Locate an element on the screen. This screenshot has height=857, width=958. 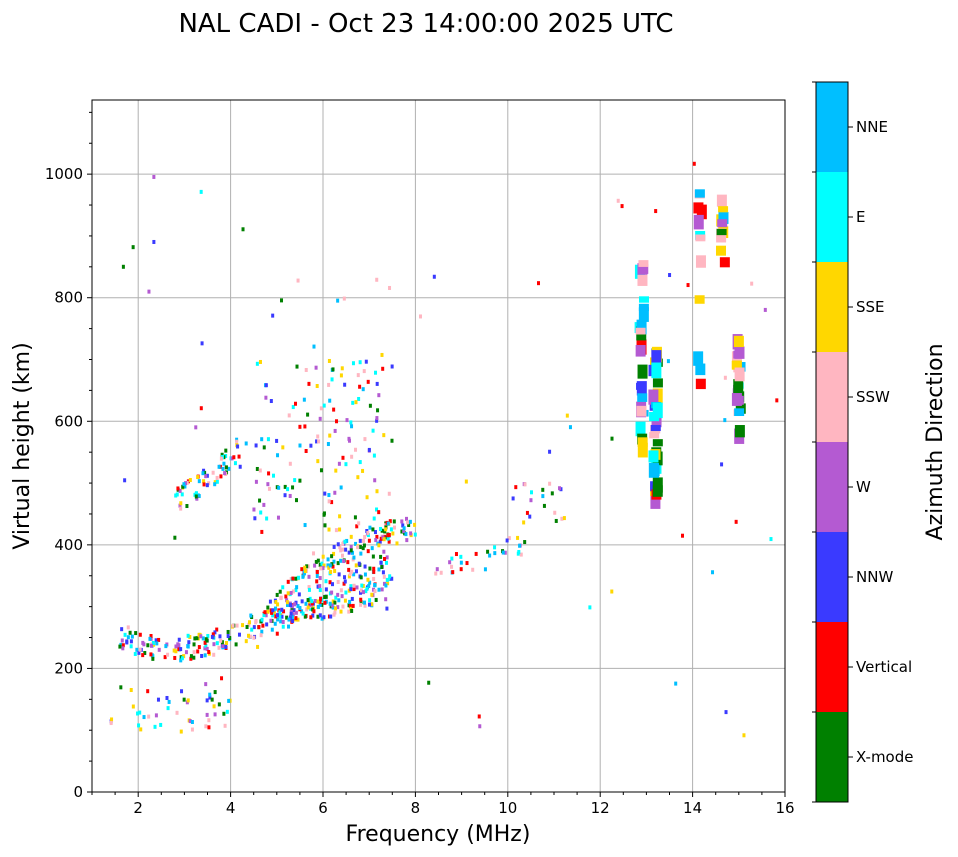
x-tick-label: 14 is located at coordinates (692, 808).